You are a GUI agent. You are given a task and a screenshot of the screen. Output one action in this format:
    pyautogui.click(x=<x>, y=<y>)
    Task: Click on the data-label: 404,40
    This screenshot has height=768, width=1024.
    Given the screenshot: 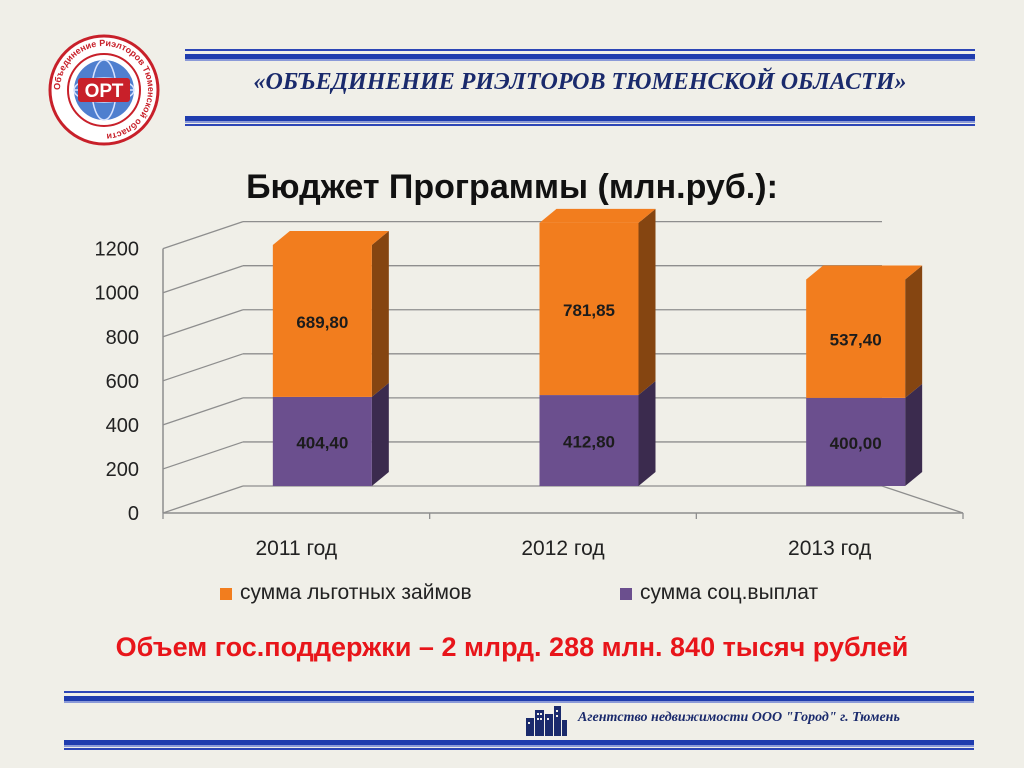 What is the action you would take?
    pyautogui.click(x=322, y=442)
    